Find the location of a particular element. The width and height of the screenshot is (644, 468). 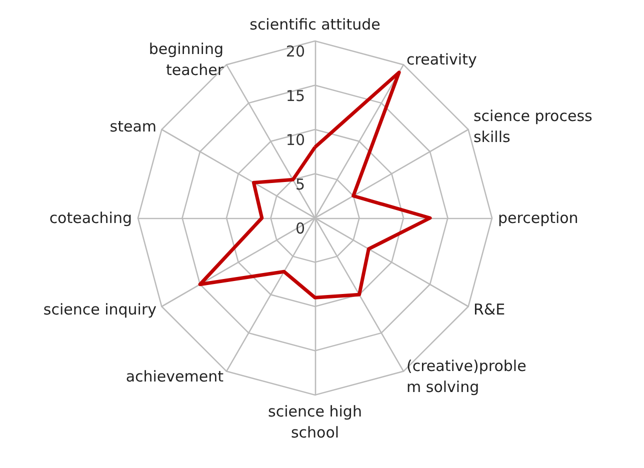

spoke-label: science inquiry is located at coordinates (100, 309).